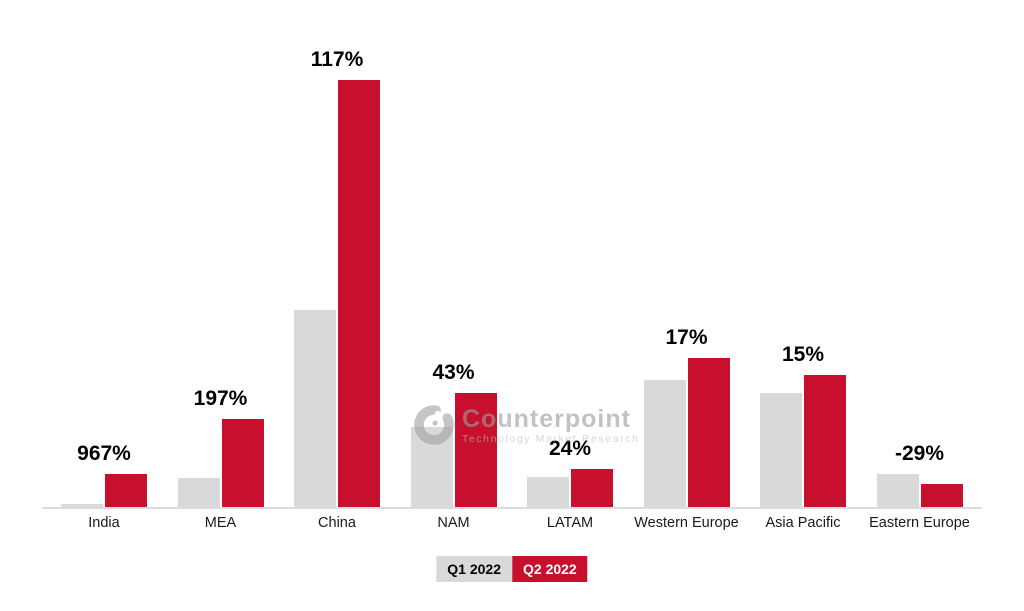  Describe the element at coordinates (919, 523) in the screenshot. I see `category-label-eastern-europe: Eastern Europe` at that location.